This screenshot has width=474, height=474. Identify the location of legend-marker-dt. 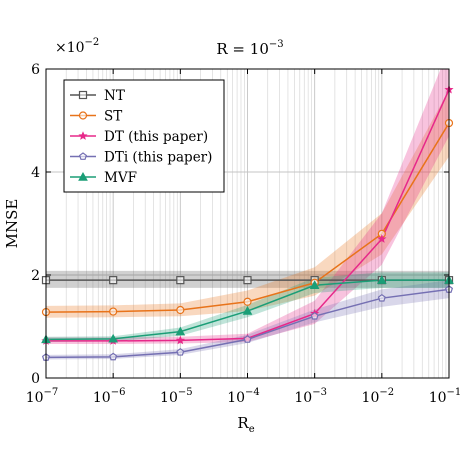
(83, 135).